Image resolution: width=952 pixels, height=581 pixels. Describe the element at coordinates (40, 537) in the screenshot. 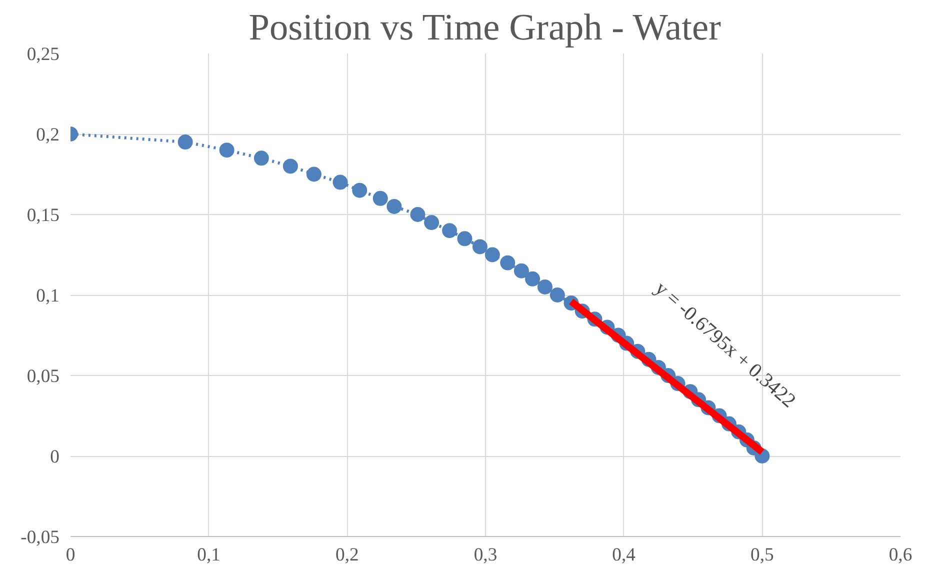

I see `y-tick-label: -0,05` at that location.